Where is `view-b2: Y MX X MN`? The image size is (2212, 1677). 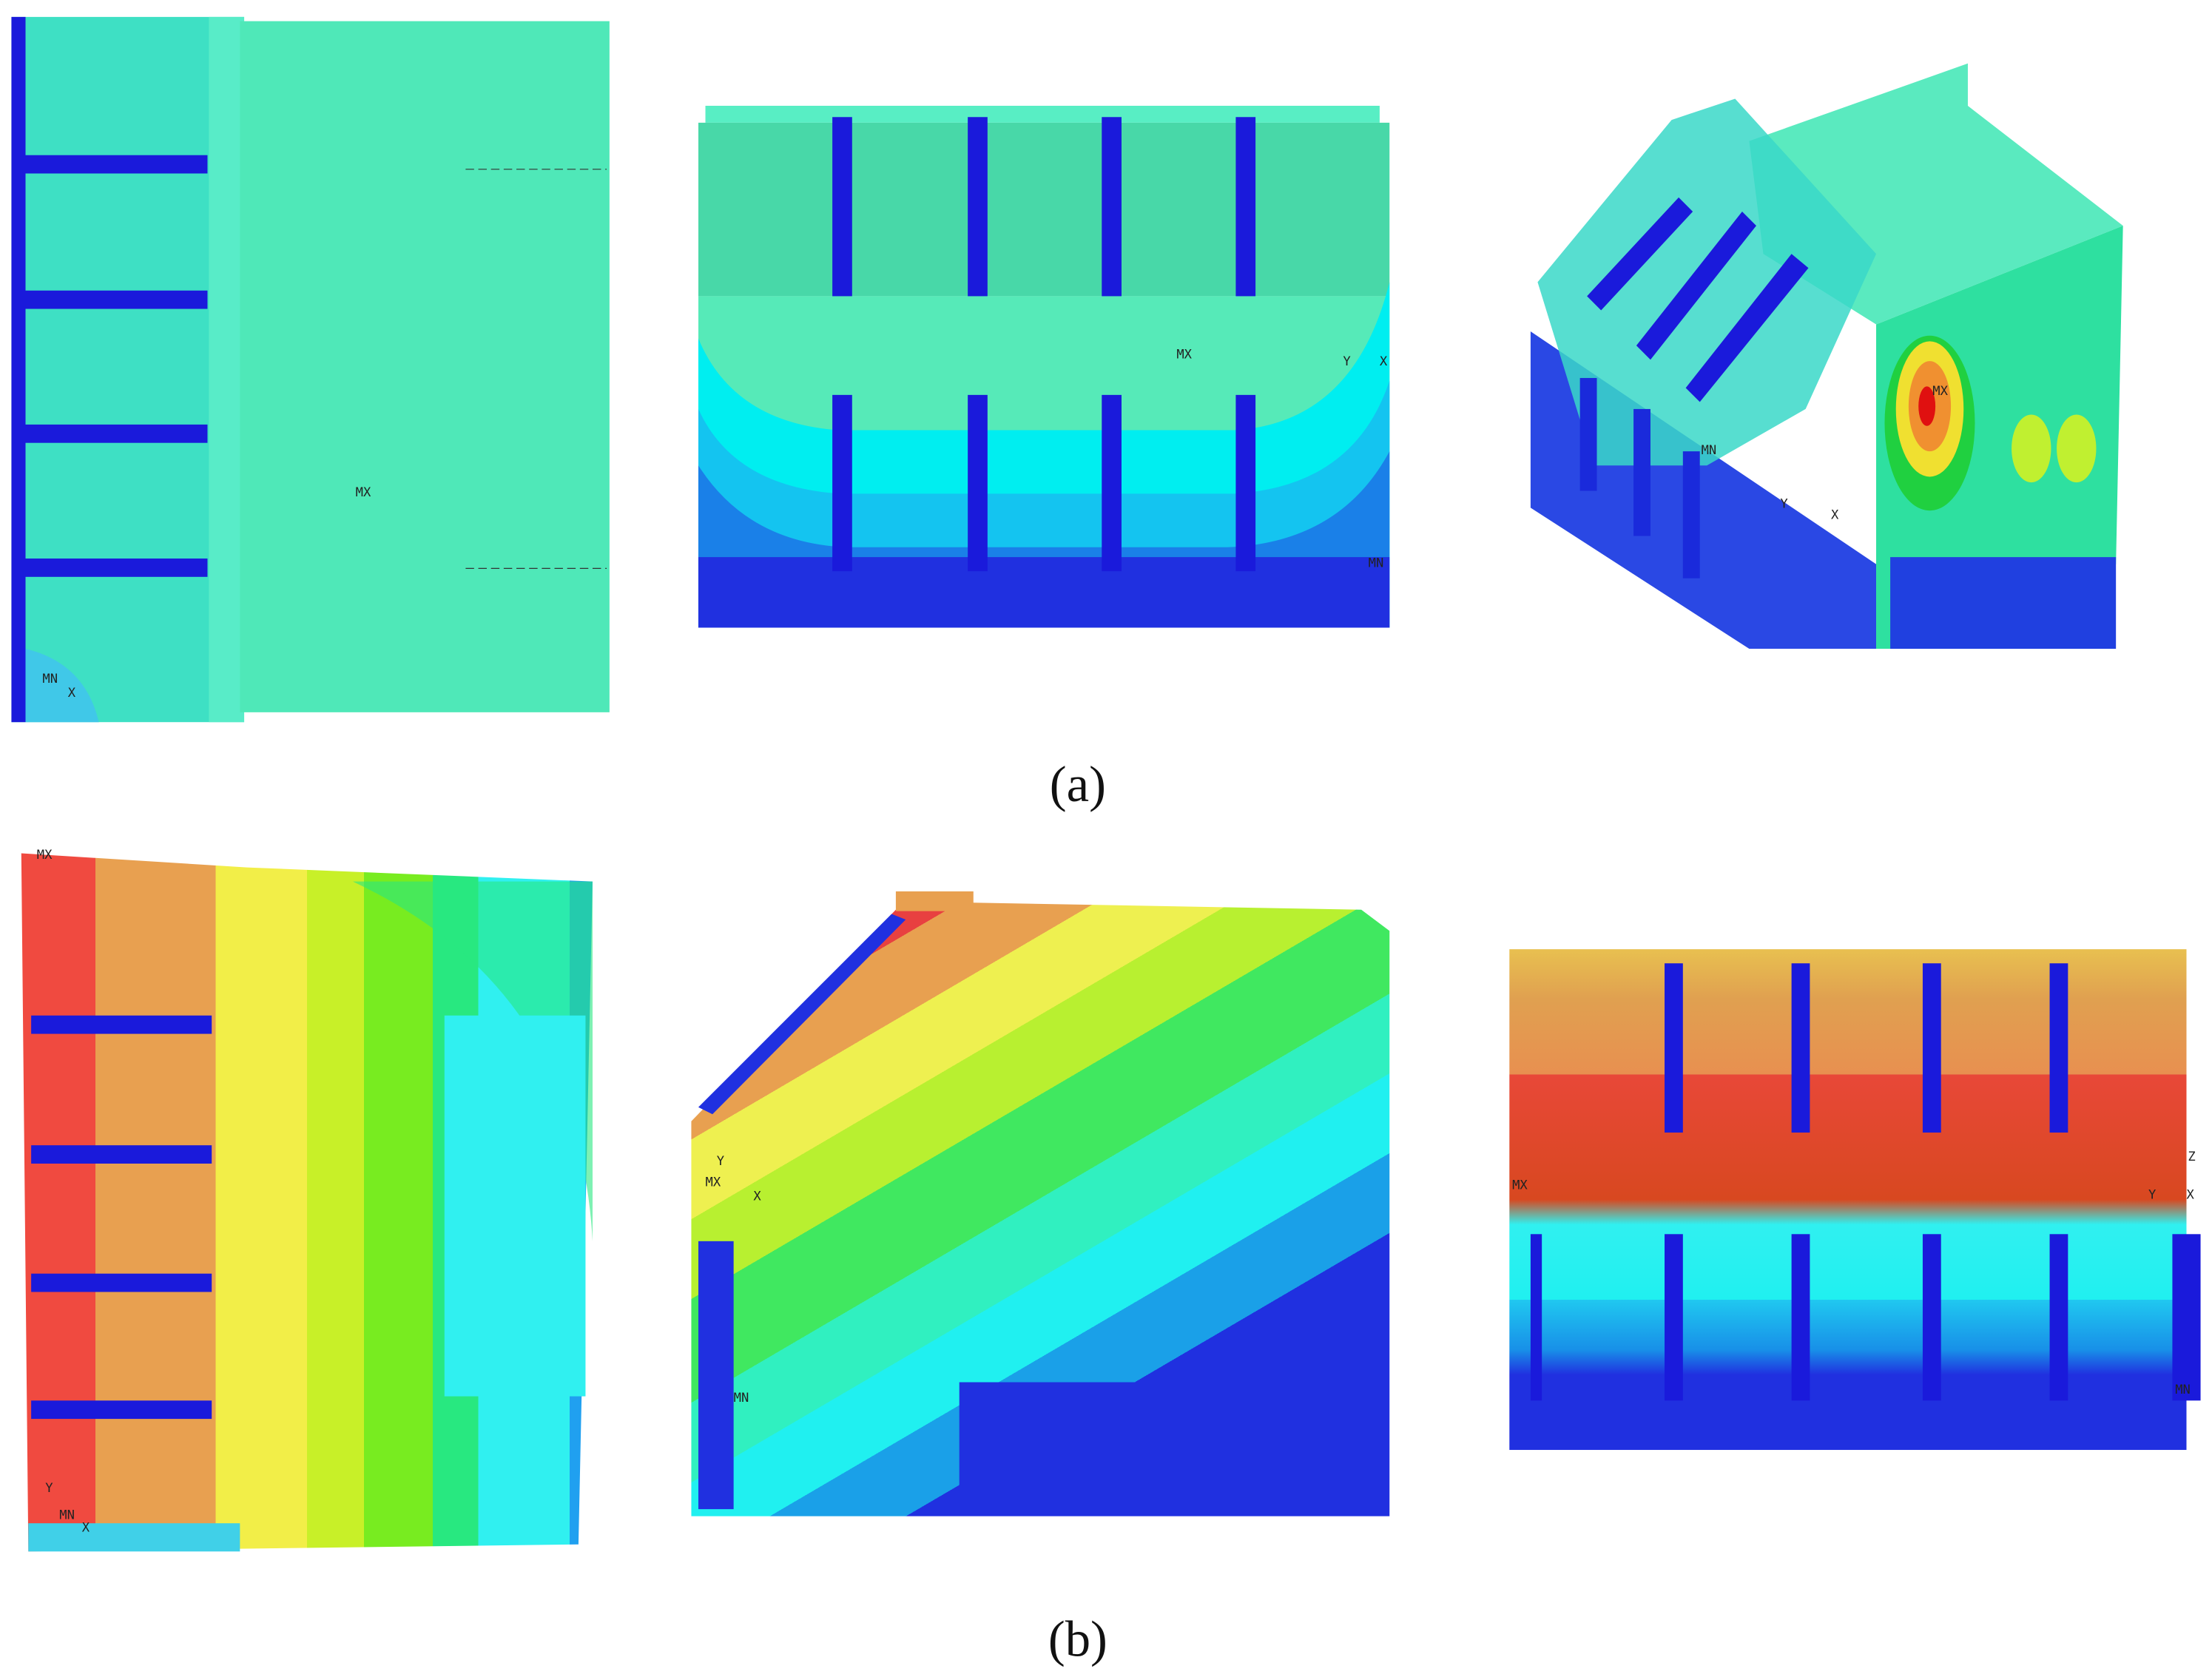 view-b2: Y MX X MN is located at coordinates (1040, 1203).